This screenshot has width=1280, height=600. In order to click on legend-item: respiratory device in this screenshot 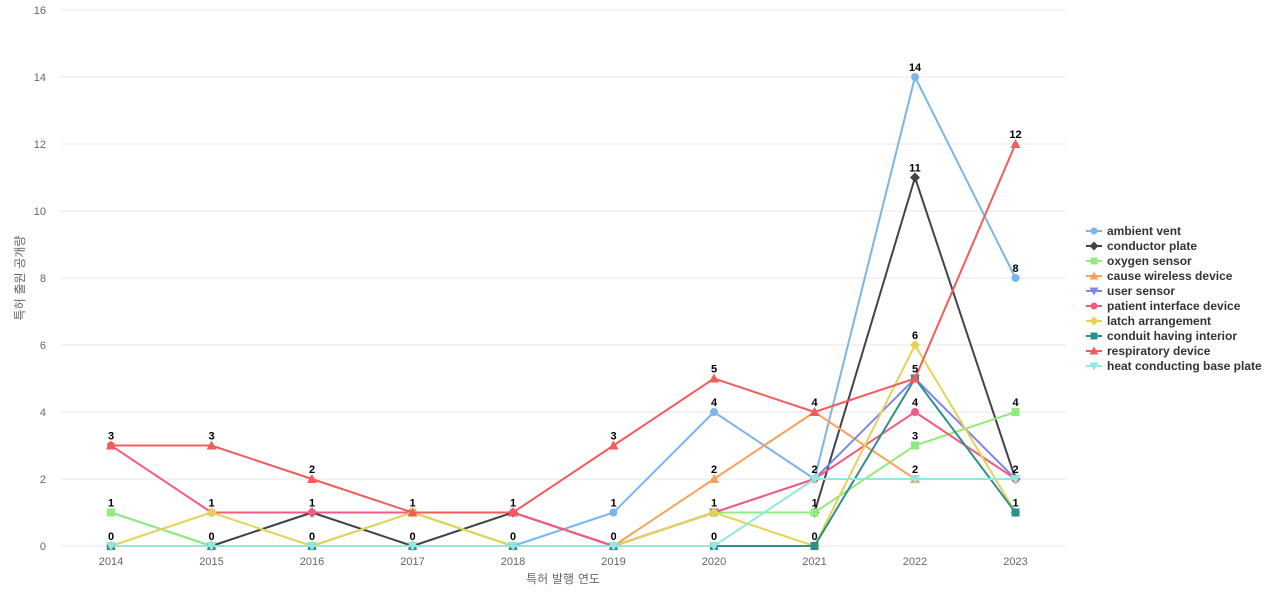, I will do `click(1148, 351)`.